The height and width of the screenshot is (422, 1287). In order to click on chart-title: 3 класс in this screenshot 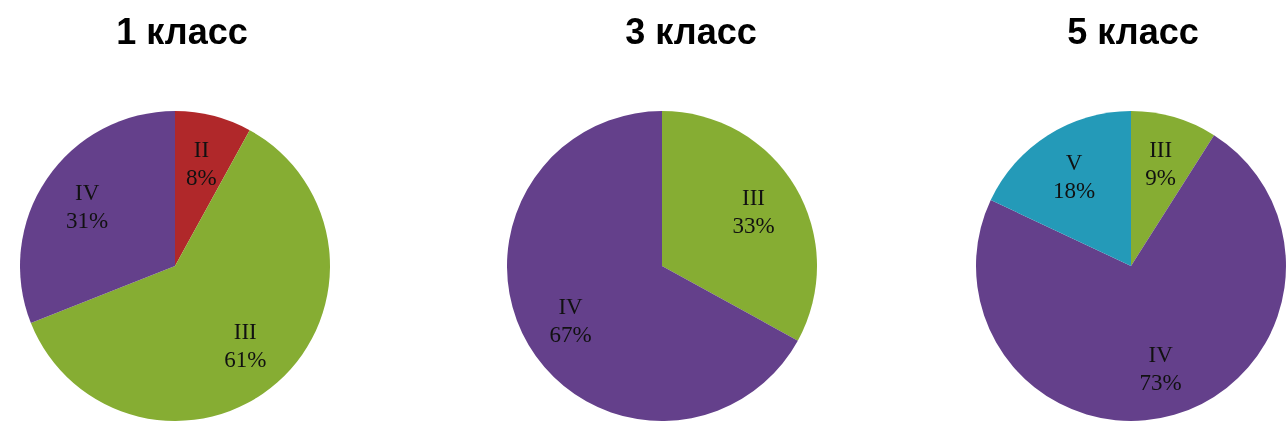, I will do `click(691, 31)`.